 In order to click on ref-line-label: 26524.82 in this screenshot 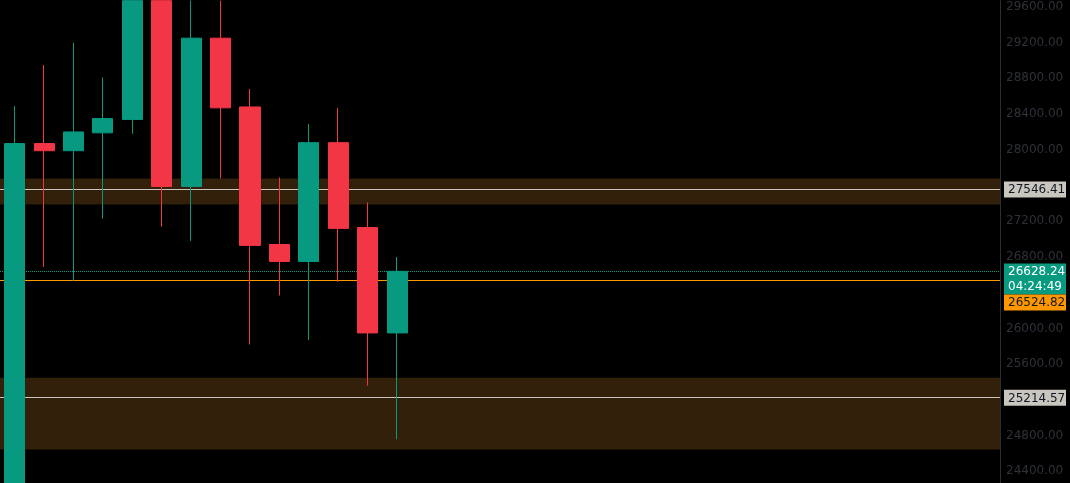, I will do `click(1037, 302)`.